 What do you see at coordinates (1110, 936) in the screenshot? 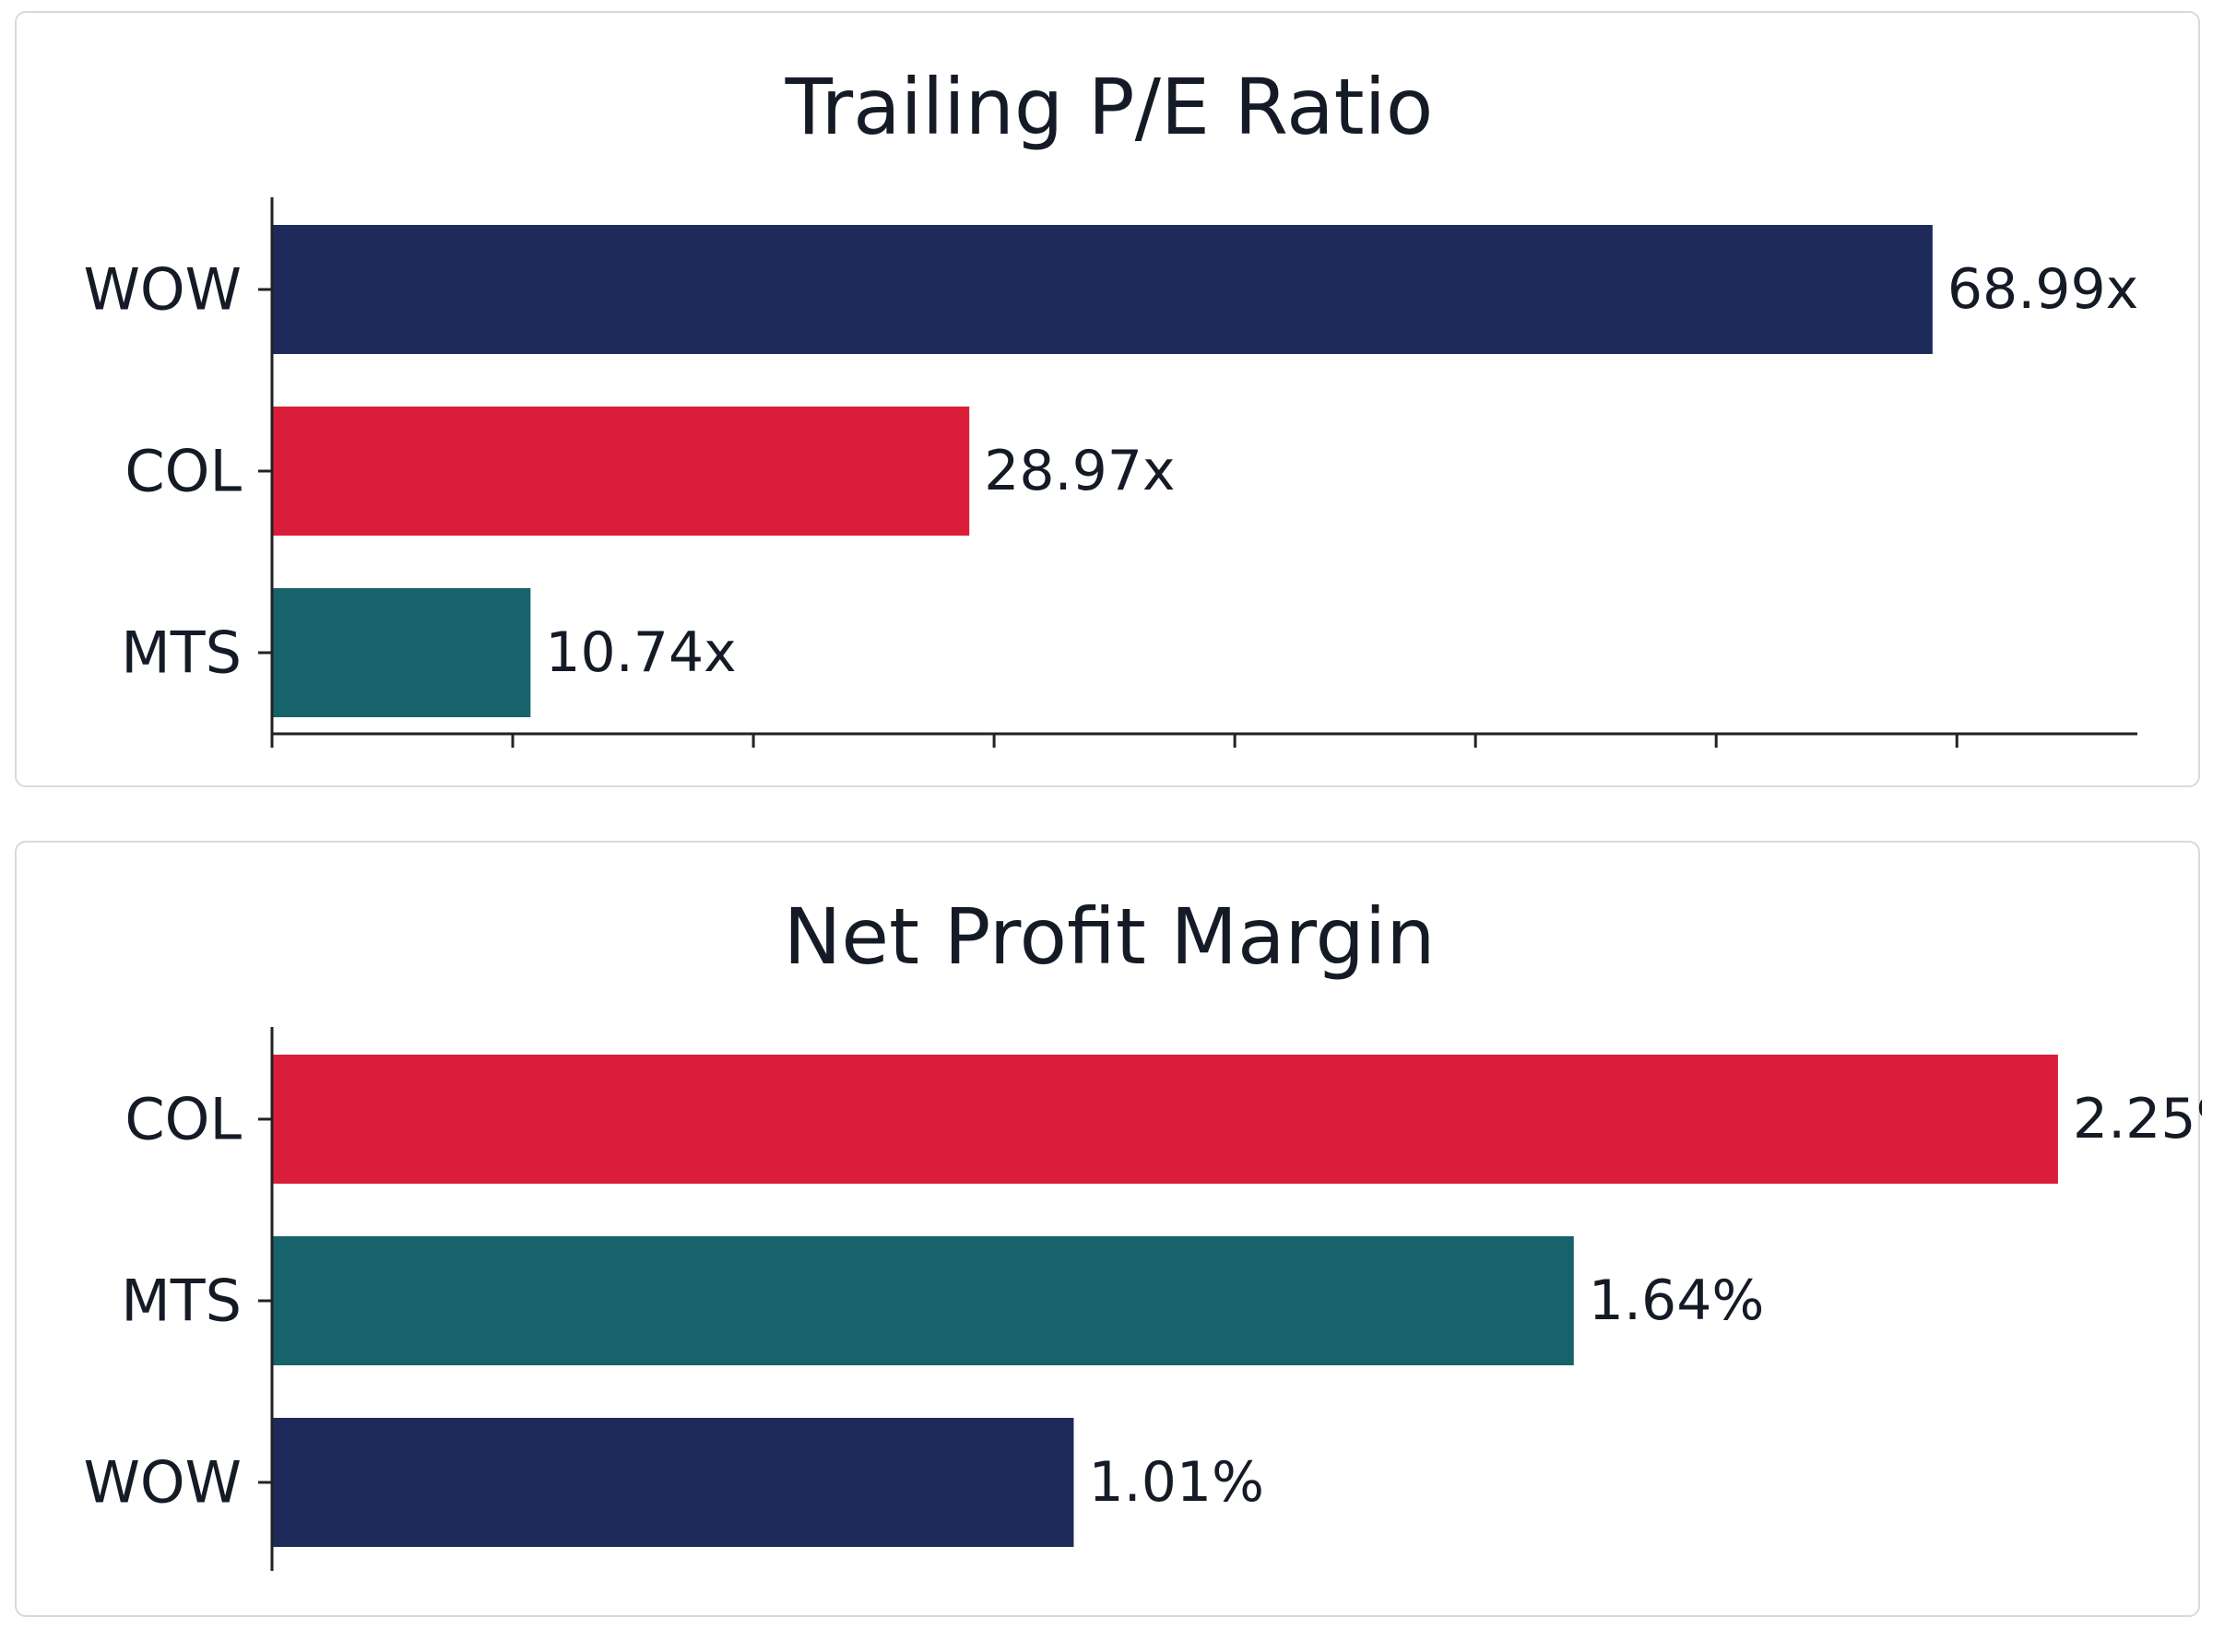
I see `net-profit-margin-chart-title: Net Profit Margin` at bounding box center [1110, 936].